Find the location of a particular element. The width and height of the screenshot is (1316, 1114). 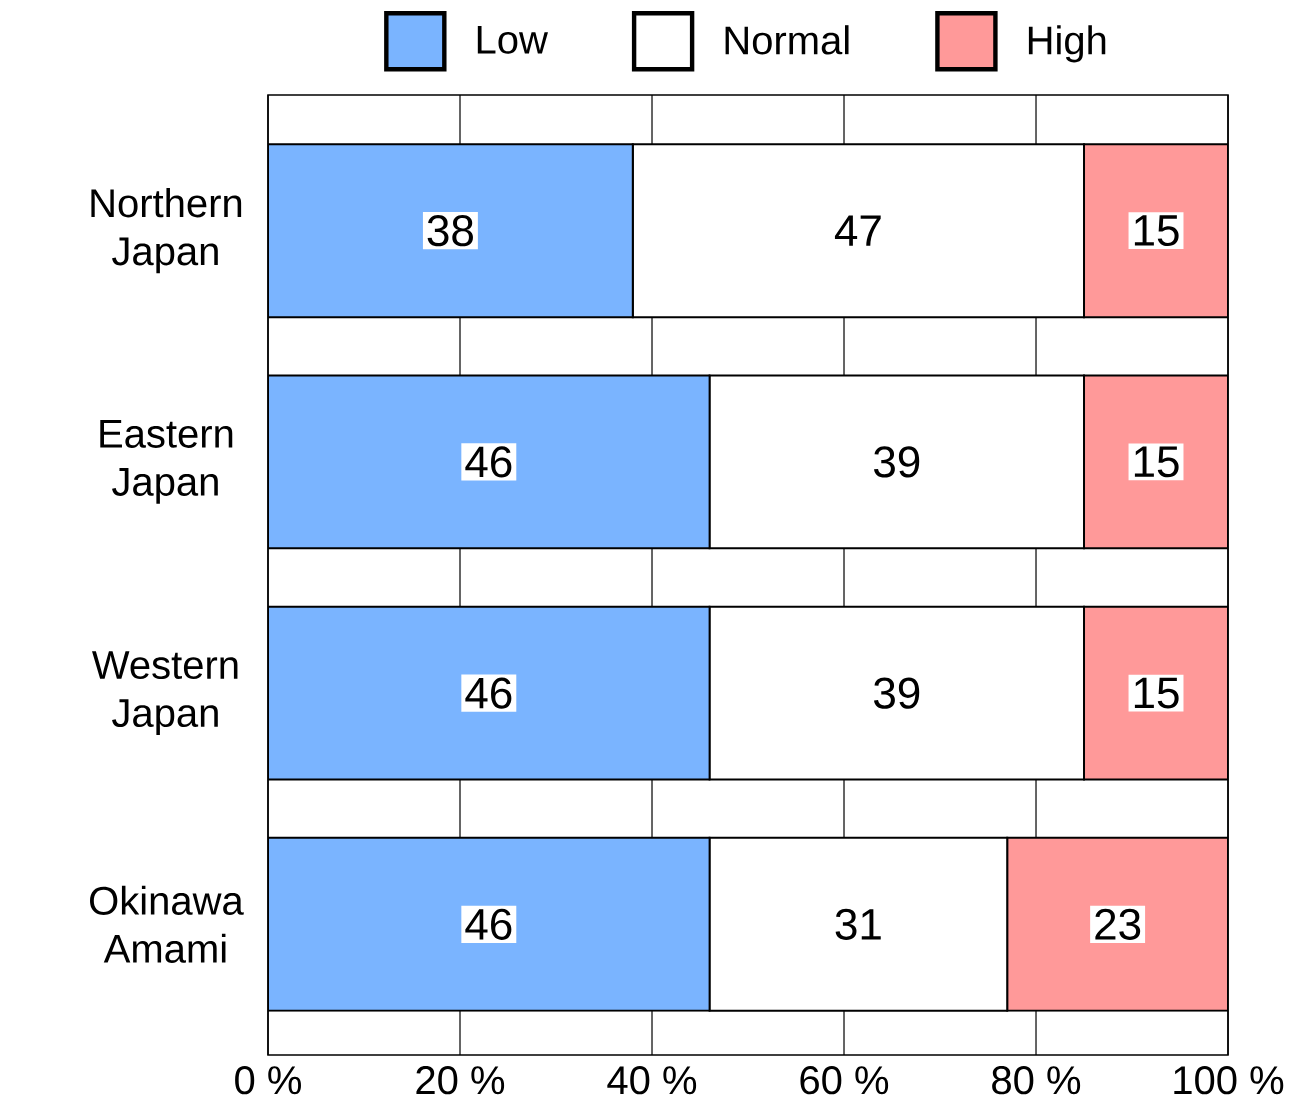

y-tick-label: Northern Japan is located at coordinates (166, 231).